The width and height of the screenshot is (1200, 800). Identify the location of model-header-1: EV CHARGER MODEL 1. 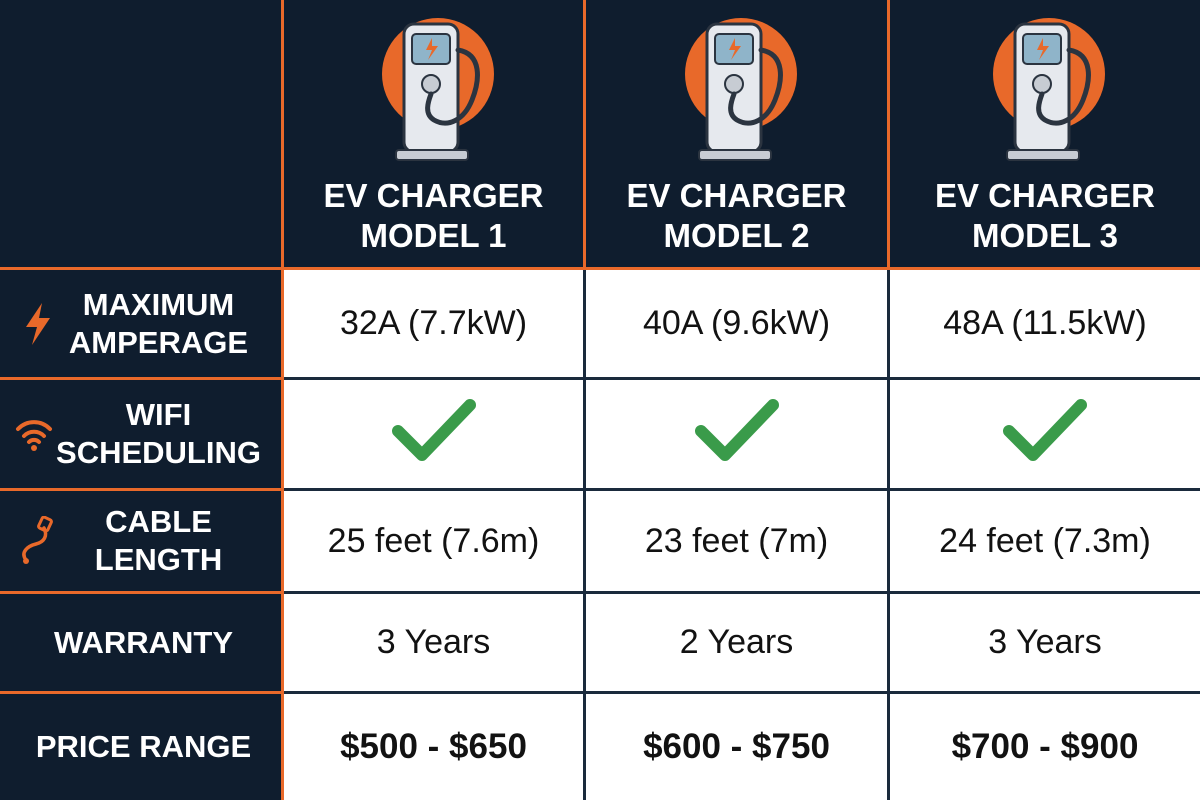
(435, 135).